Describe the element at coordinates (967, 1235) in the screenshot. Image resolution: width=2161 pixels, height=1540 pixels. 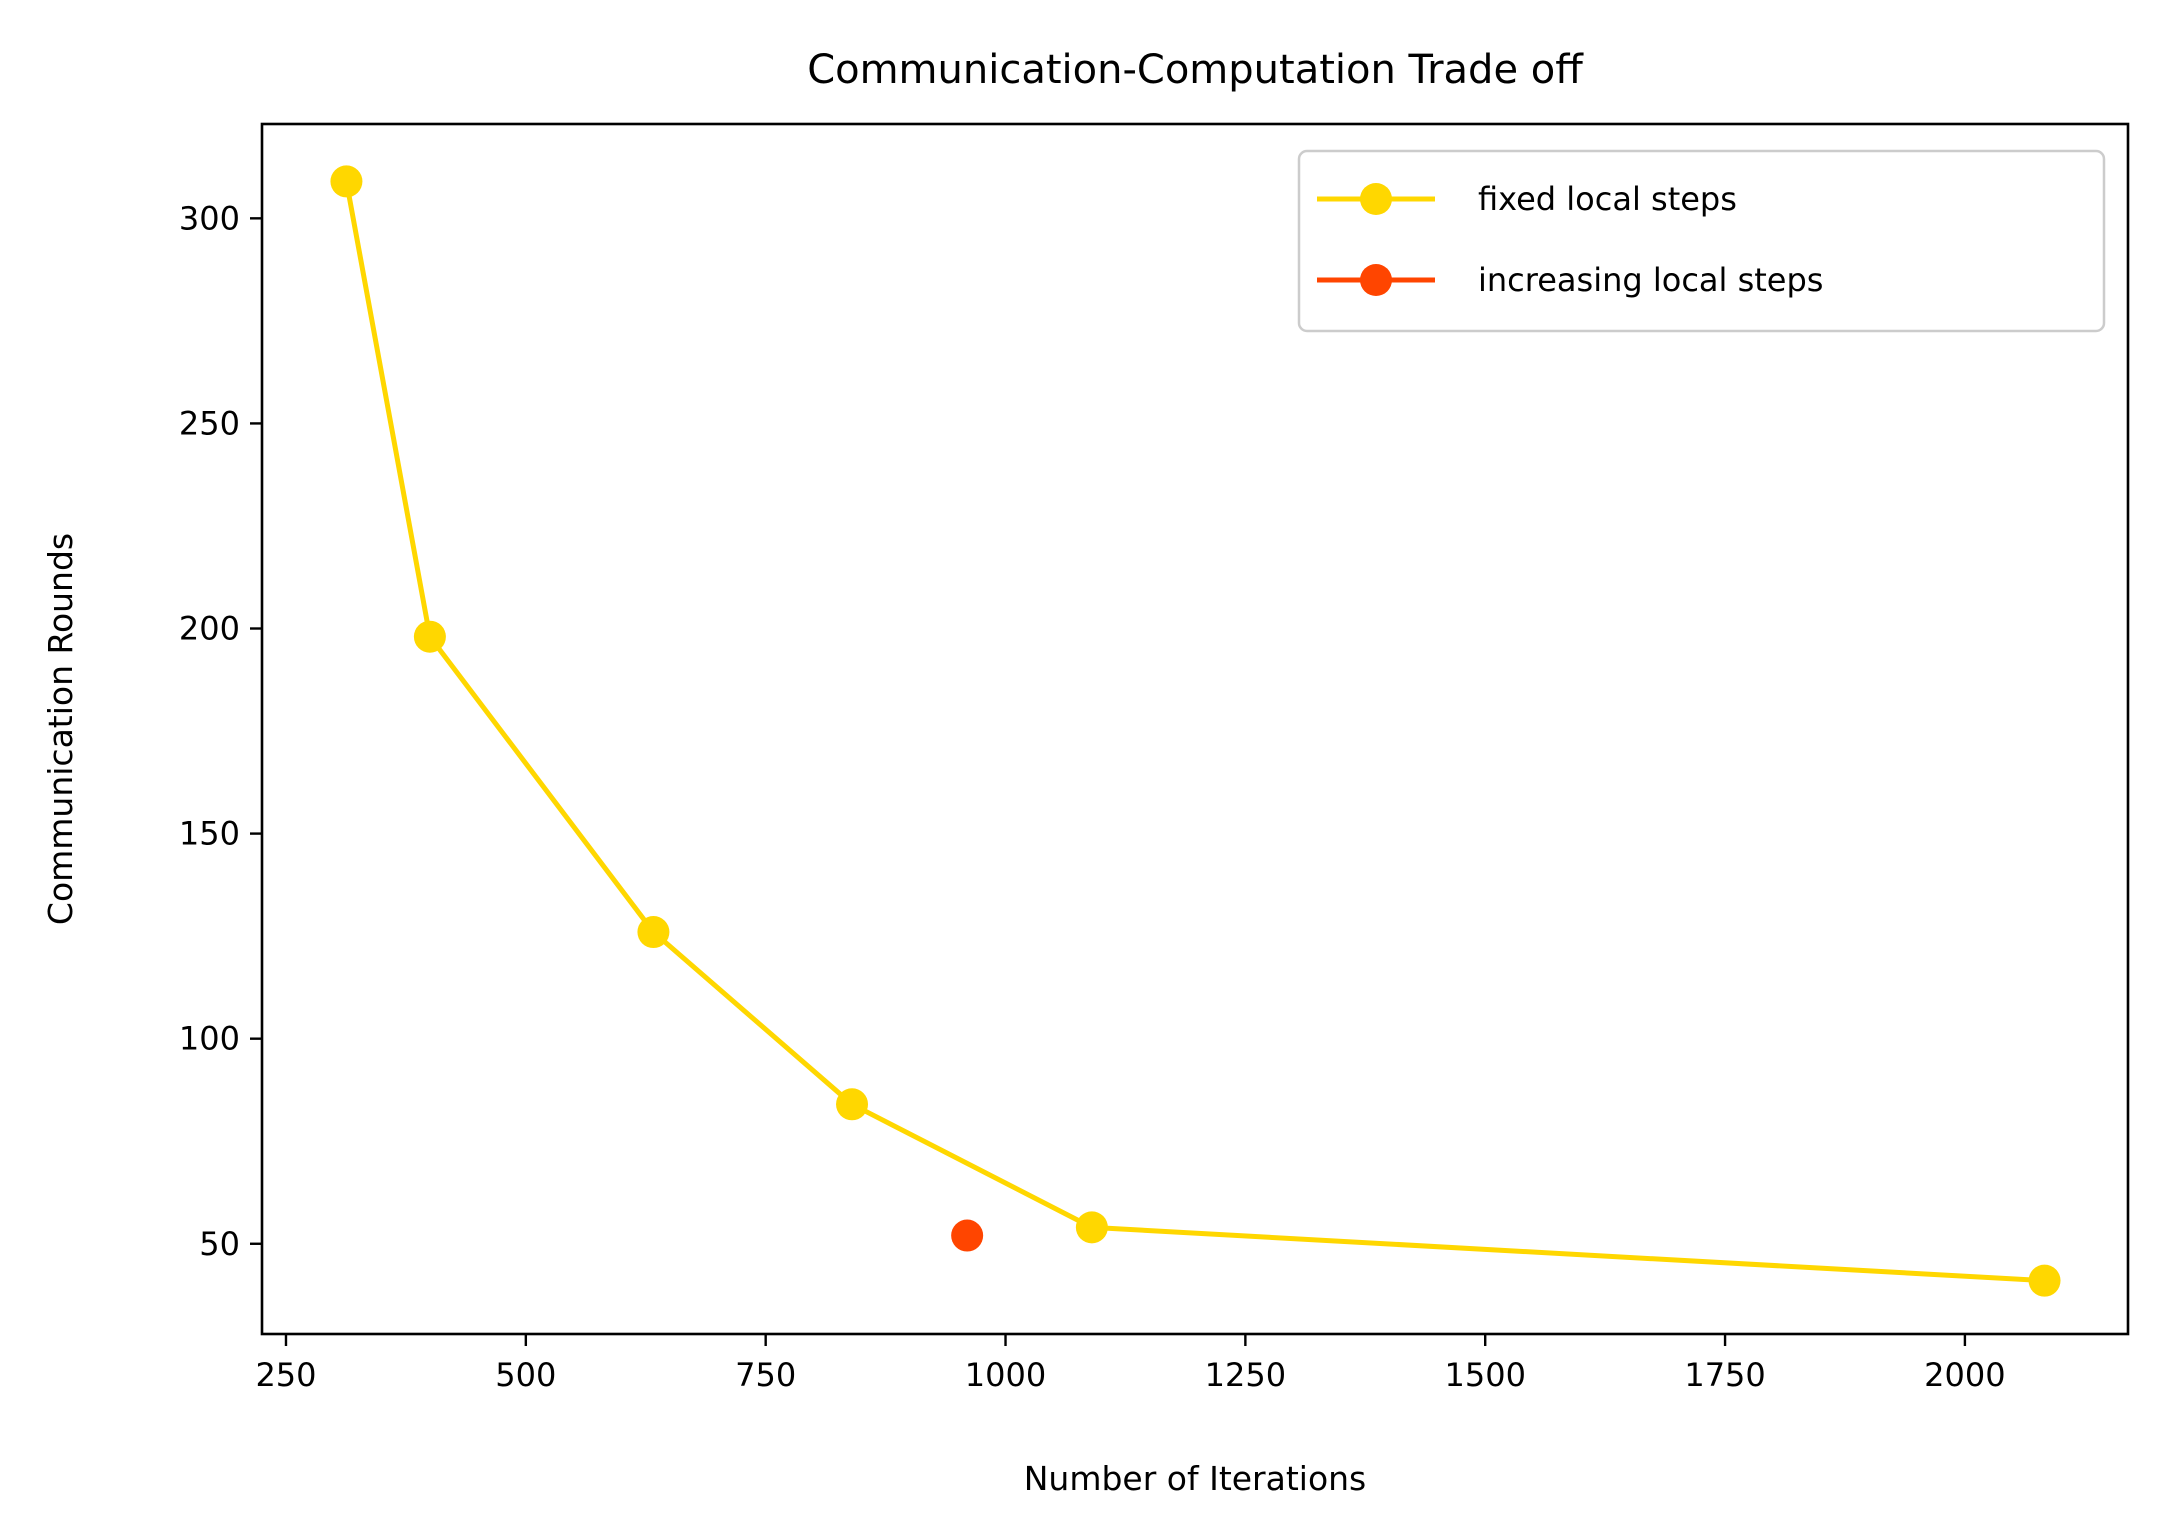
I see `data-point-increasing-local-steps` at that location.